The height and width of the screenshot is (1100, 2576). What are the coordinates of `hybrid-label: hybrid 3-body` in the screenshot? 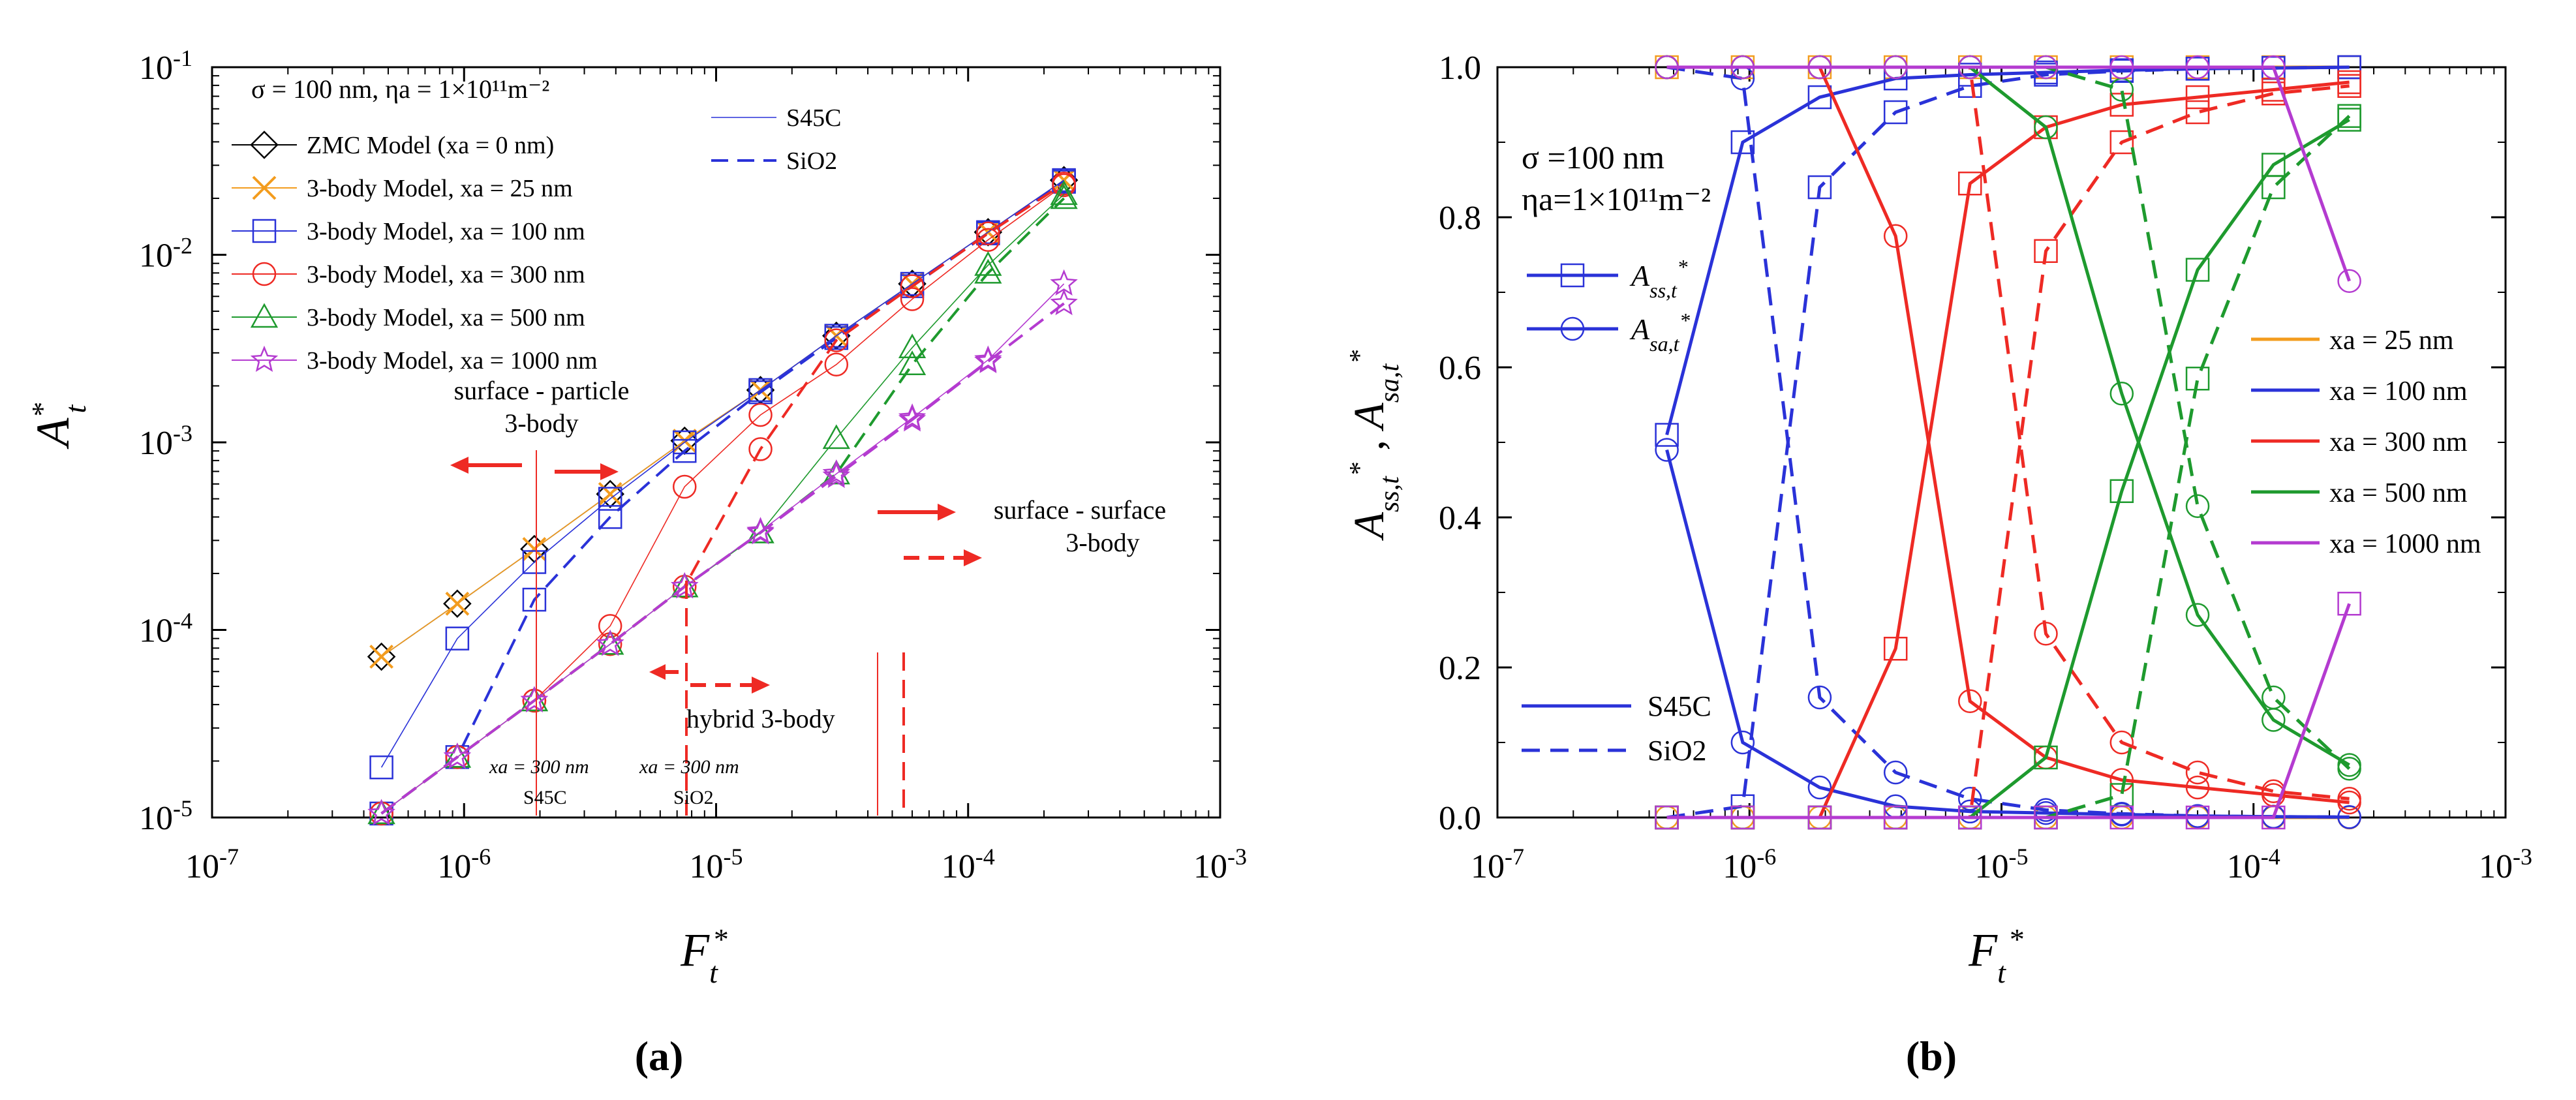 It's located at (760, 718).